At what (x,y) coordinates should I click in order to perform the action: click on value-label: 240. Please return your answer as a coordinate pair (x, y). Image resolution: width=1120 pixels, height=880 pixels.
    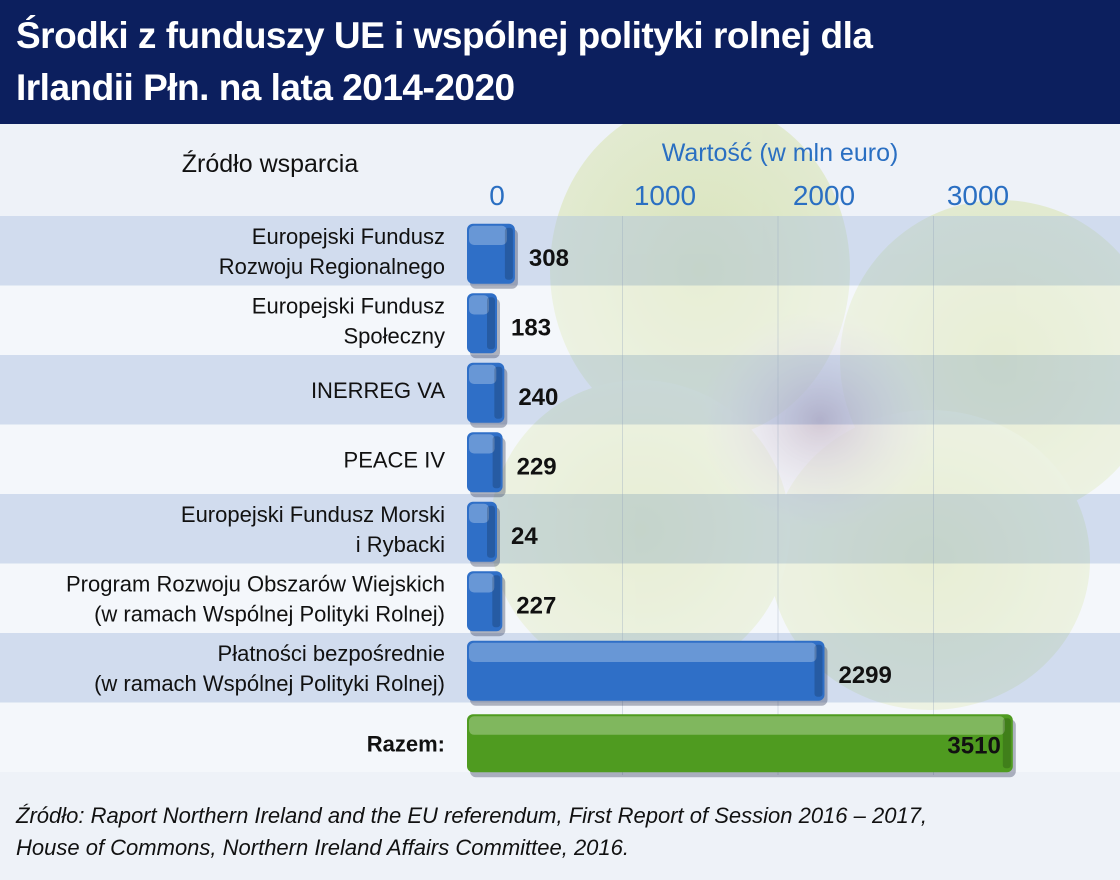
    Looking at the image, I should click on (538, 397).